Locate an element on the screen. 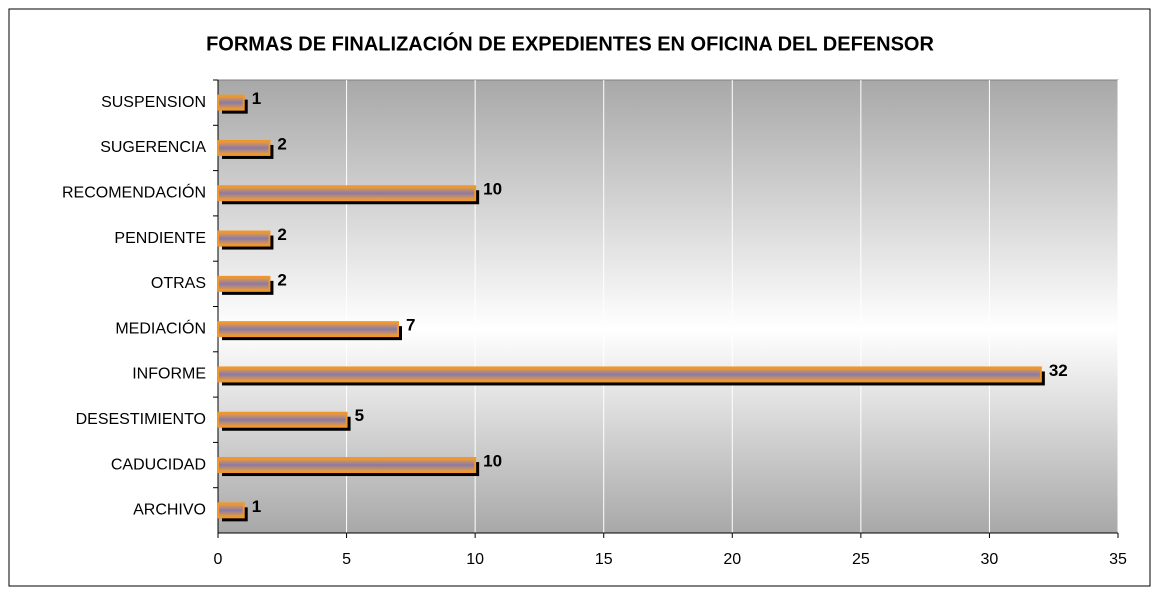  y-tick-label: DESESTIMIENTO is located at coordinates (141, 419).